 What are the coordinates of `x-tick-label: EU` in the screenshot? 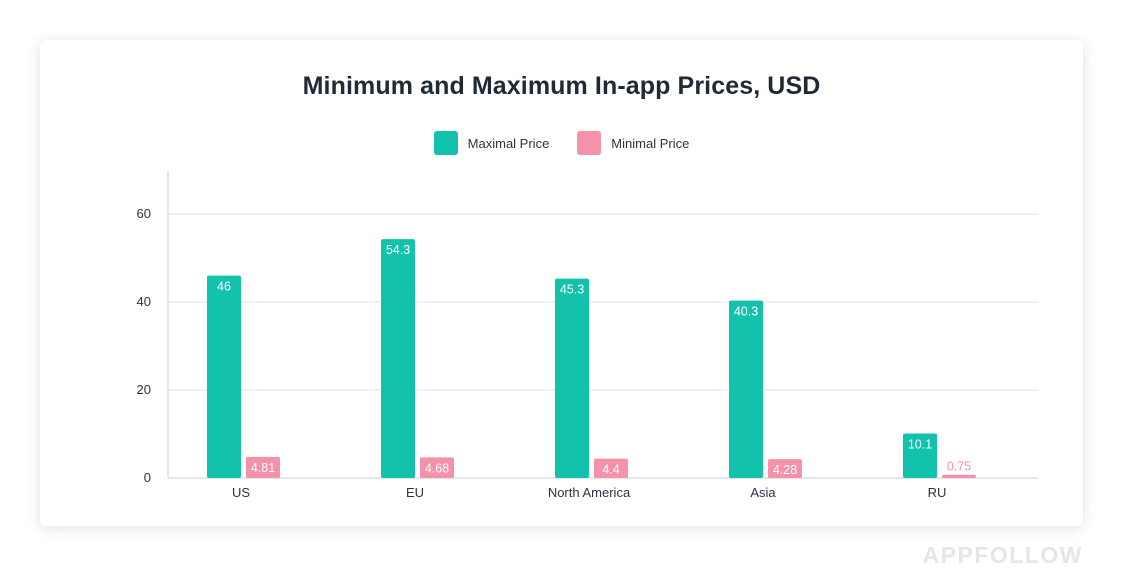 It's located at (415, 492).